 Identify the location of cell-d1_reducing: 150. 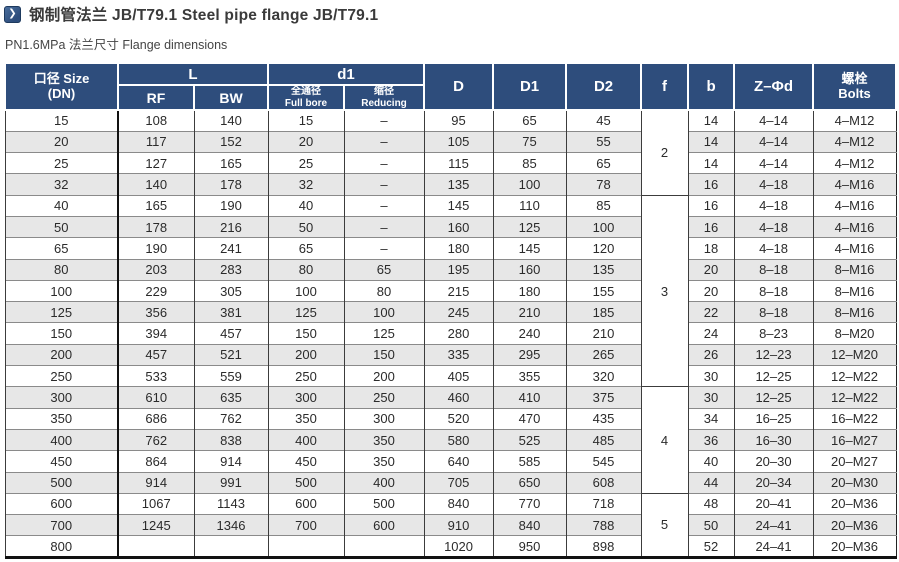
(384, 354).